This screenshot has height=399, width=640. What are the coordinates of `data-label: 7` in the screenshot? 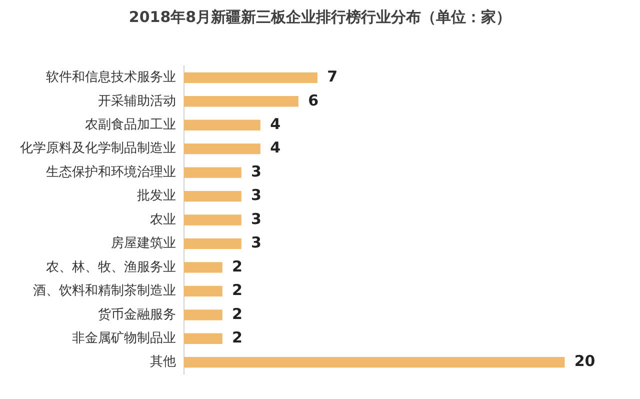 It's located at (332, 77).